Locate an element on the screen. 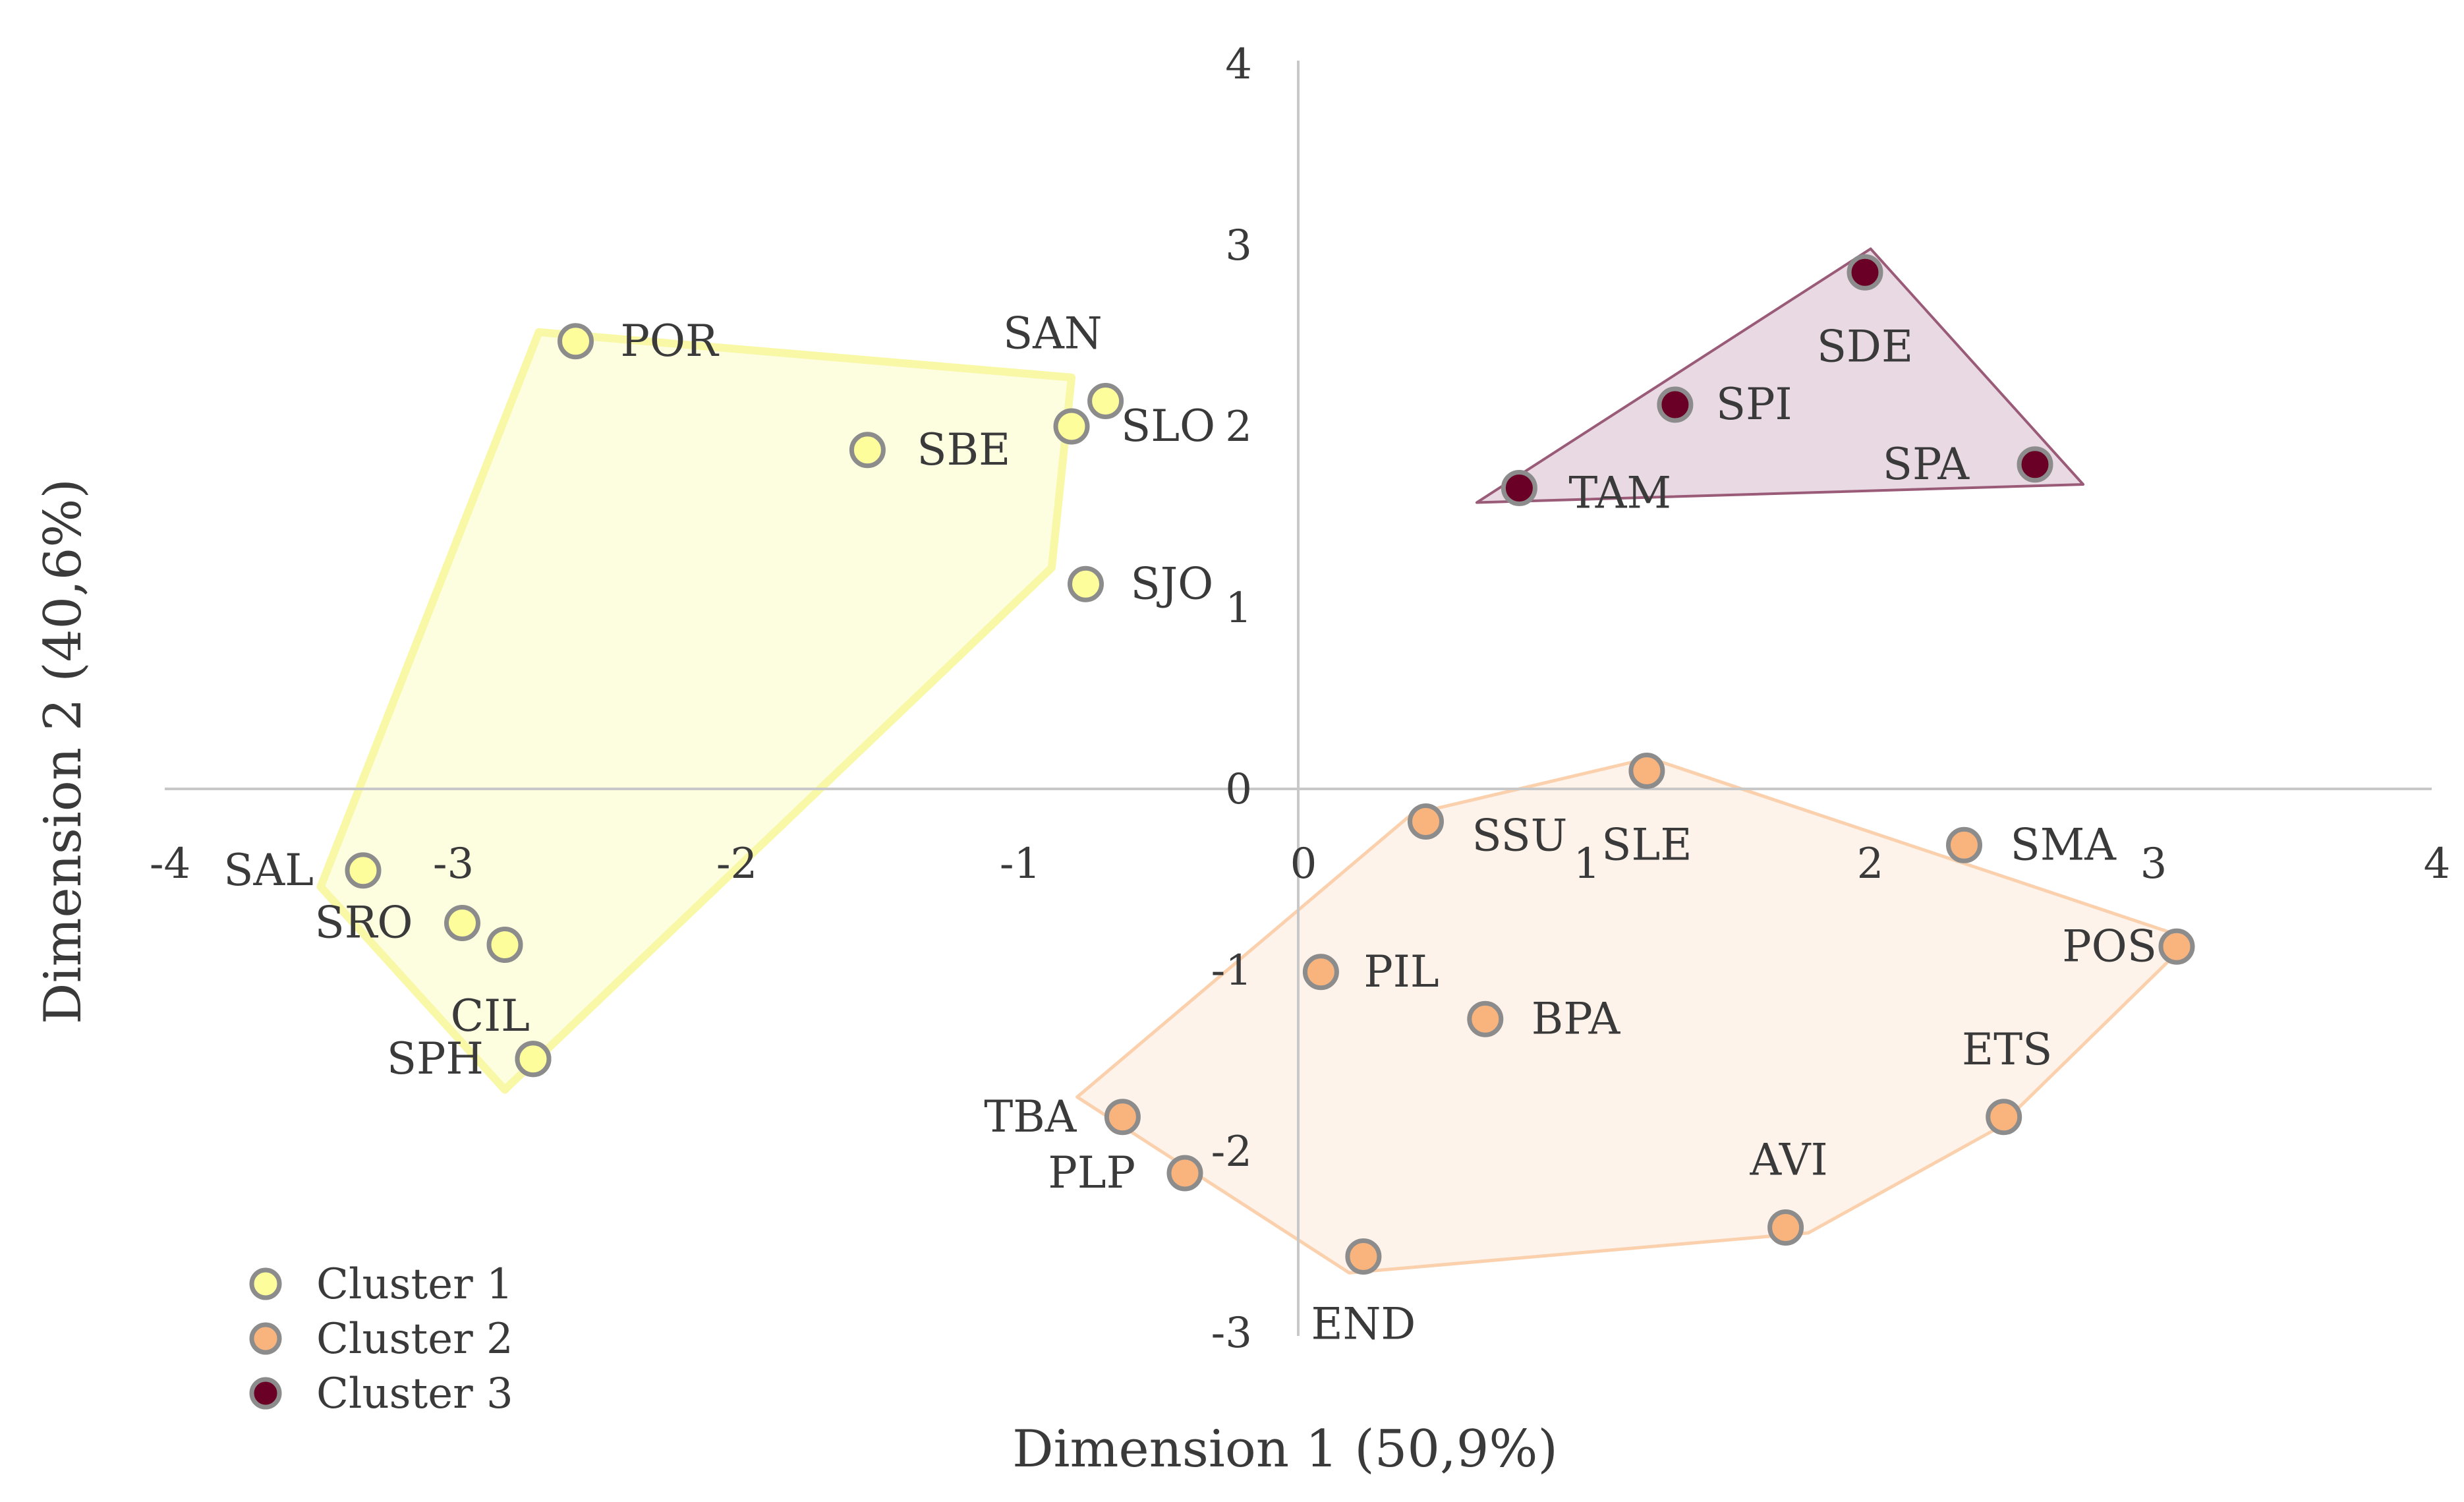 The image size is (2464, 1502). point-label-end: END is located at coordinates (1363, 1324).